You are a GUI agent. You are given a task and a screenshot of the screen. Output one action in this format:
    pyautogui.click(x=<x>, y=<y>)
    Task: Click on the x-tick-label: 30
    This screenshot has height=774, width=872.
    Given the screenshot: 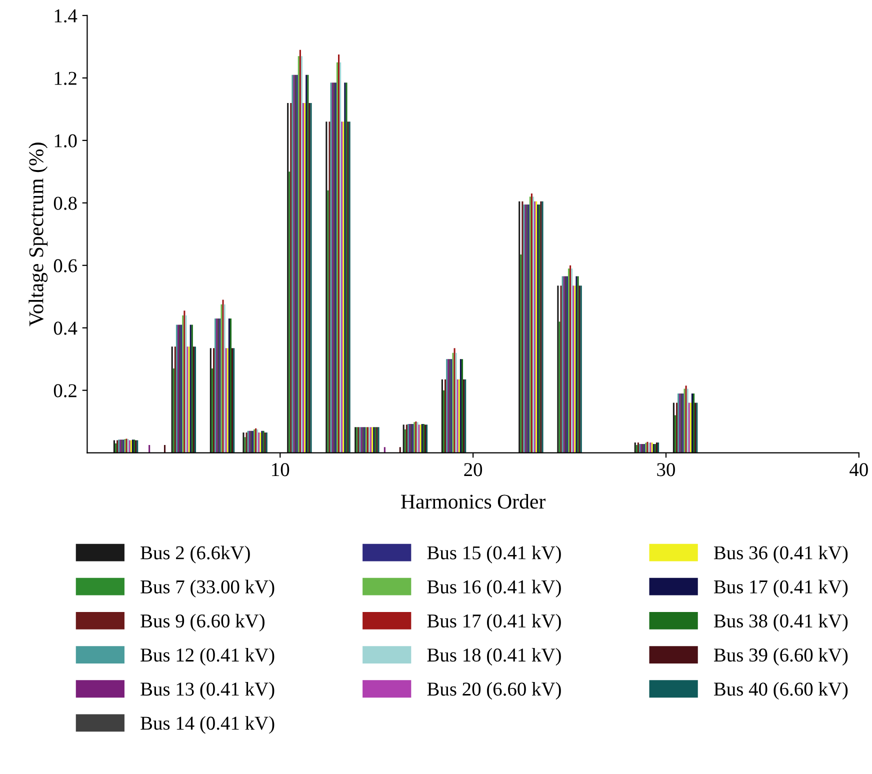 What is the action you would take?
    pyautogui.click(x=666, y=469)
    